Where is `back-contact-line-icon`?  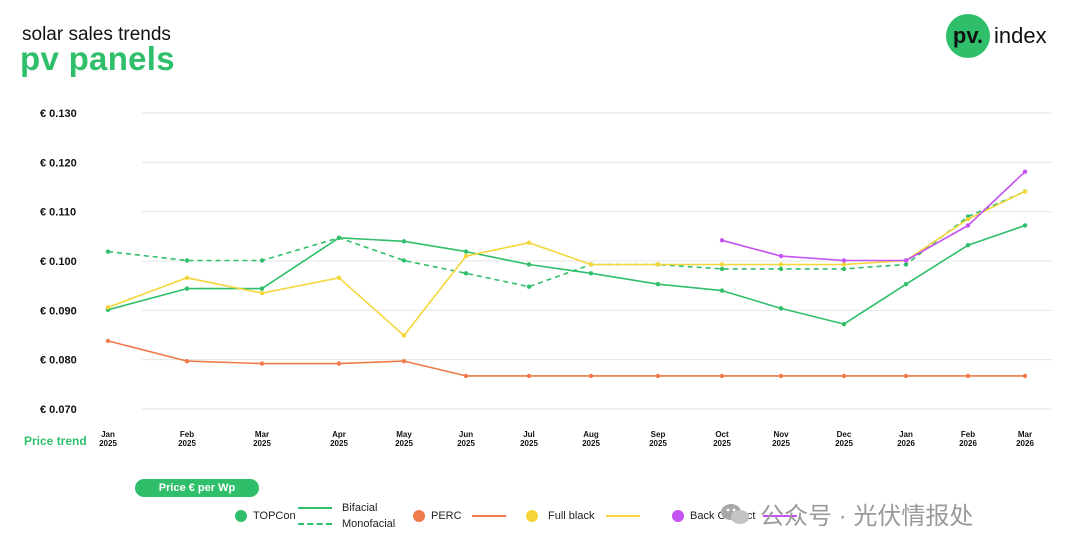 back-contact-line-icon is located at coordinates (780, 516).